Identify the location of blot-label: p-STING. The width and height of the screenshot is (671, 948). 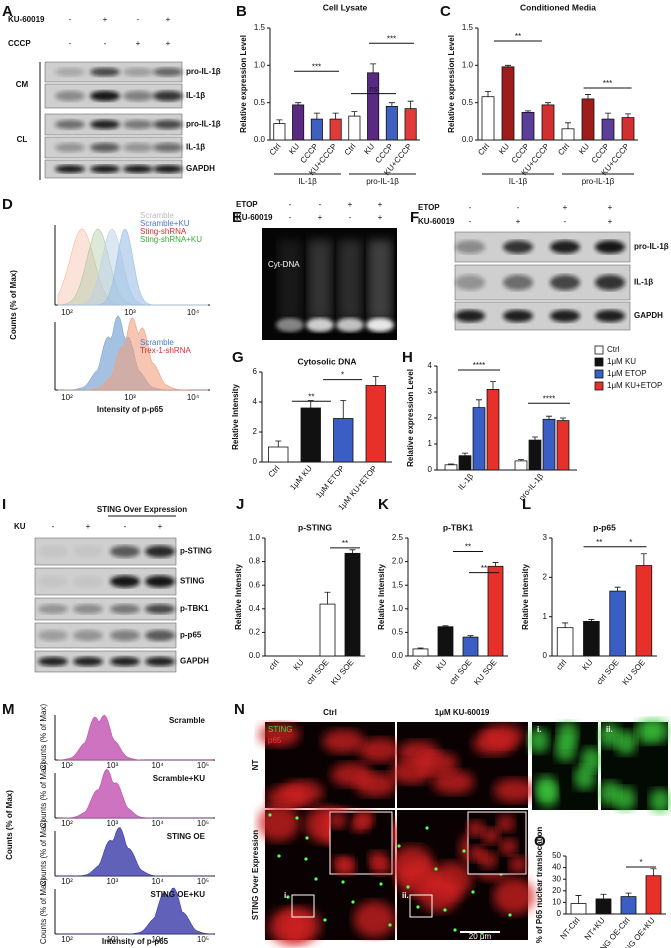
(196, 551).